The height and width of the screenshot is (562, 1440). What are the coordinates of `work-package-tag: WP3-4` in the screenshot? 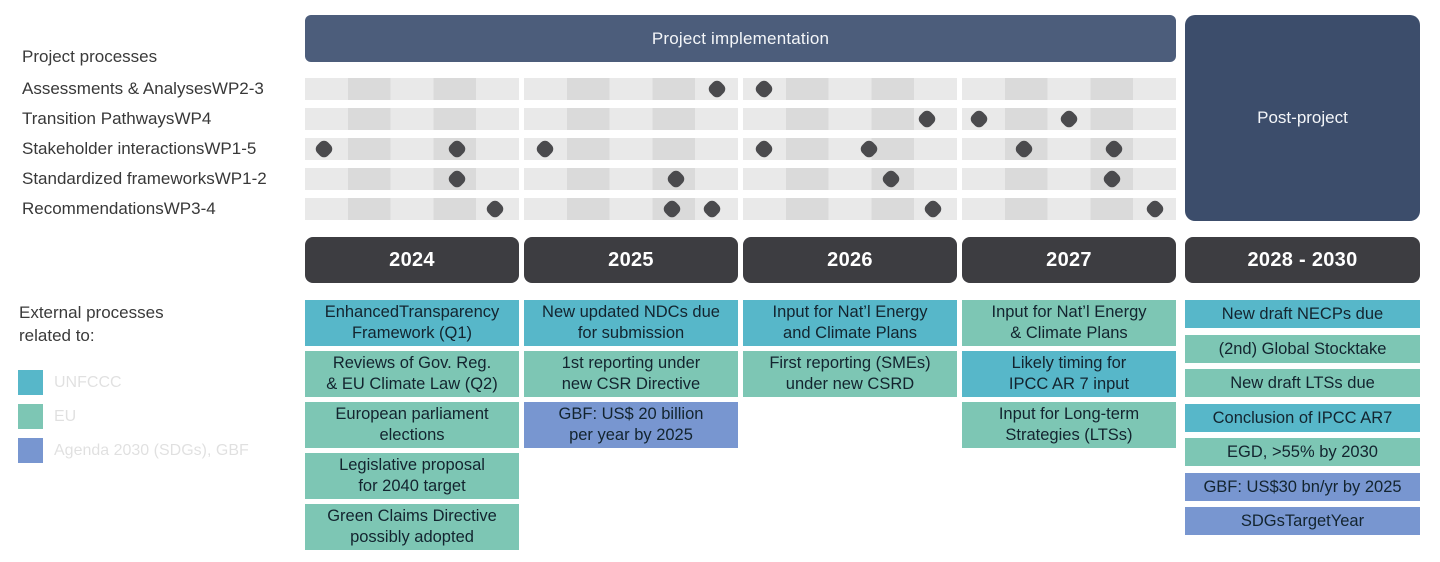 It's located at (189, 208).